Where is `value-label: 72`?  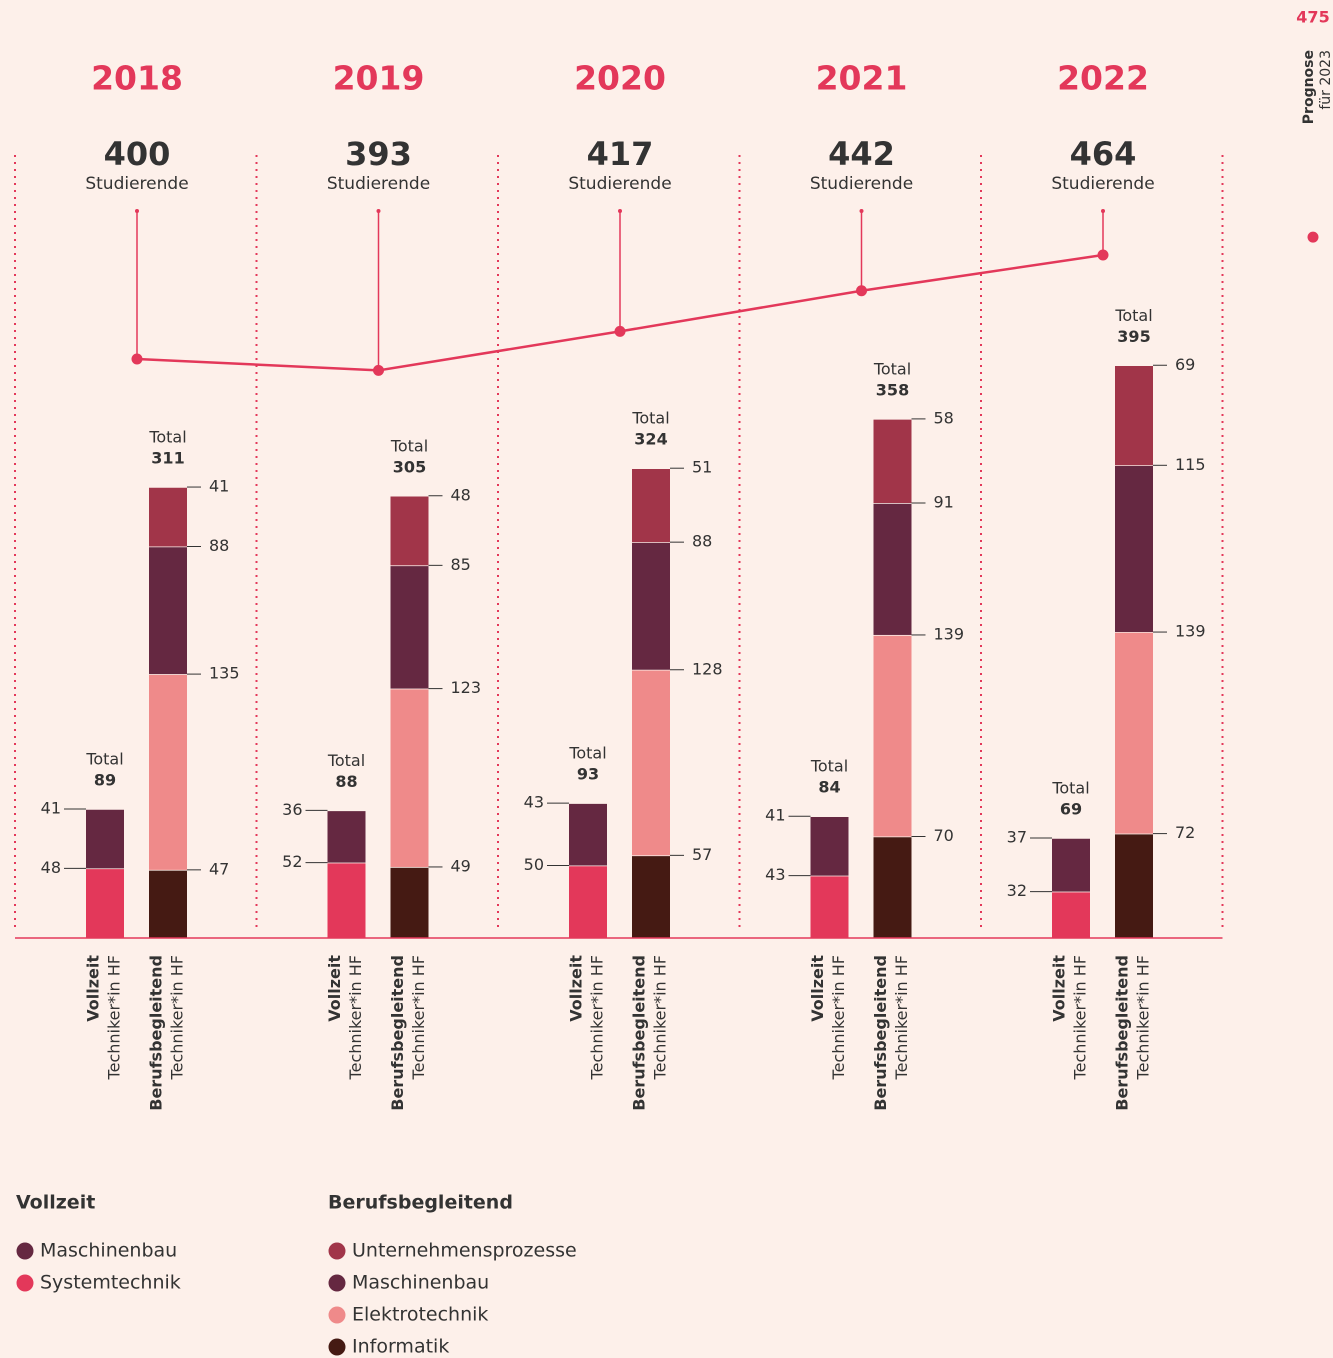
value-label: 72 is located at coordinates (1185, 832).